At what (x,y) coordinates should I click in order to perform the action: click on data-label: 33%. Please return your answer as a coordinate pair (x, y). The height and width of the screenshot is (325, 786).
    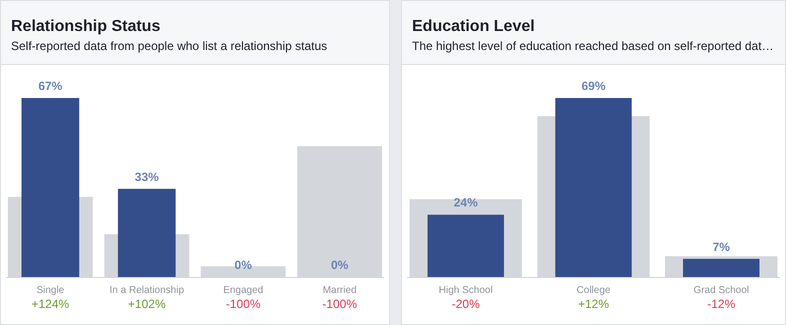
    Looking at the image, I should click on (147, 177).